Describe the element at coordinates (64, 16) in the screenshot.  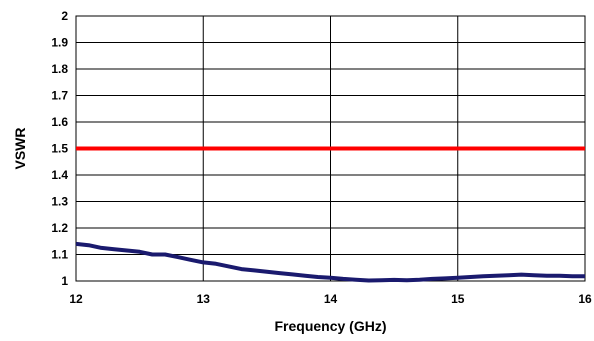
I see `y-tick-label: 2` at that location.